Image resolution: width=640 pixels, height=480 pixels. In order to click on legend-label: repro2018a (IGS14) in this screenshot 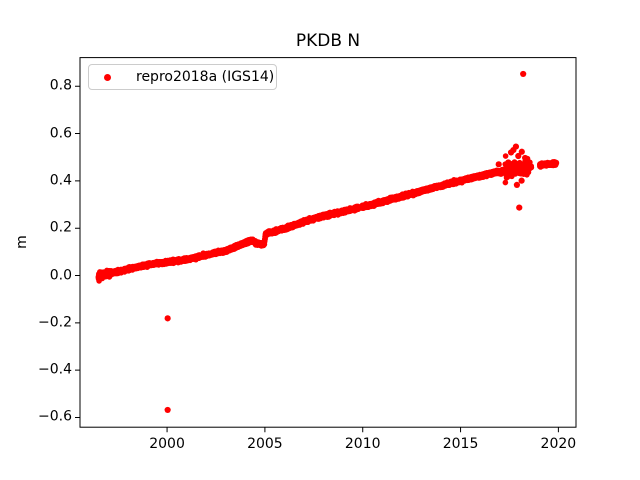, I will do `click(205, 77)`.